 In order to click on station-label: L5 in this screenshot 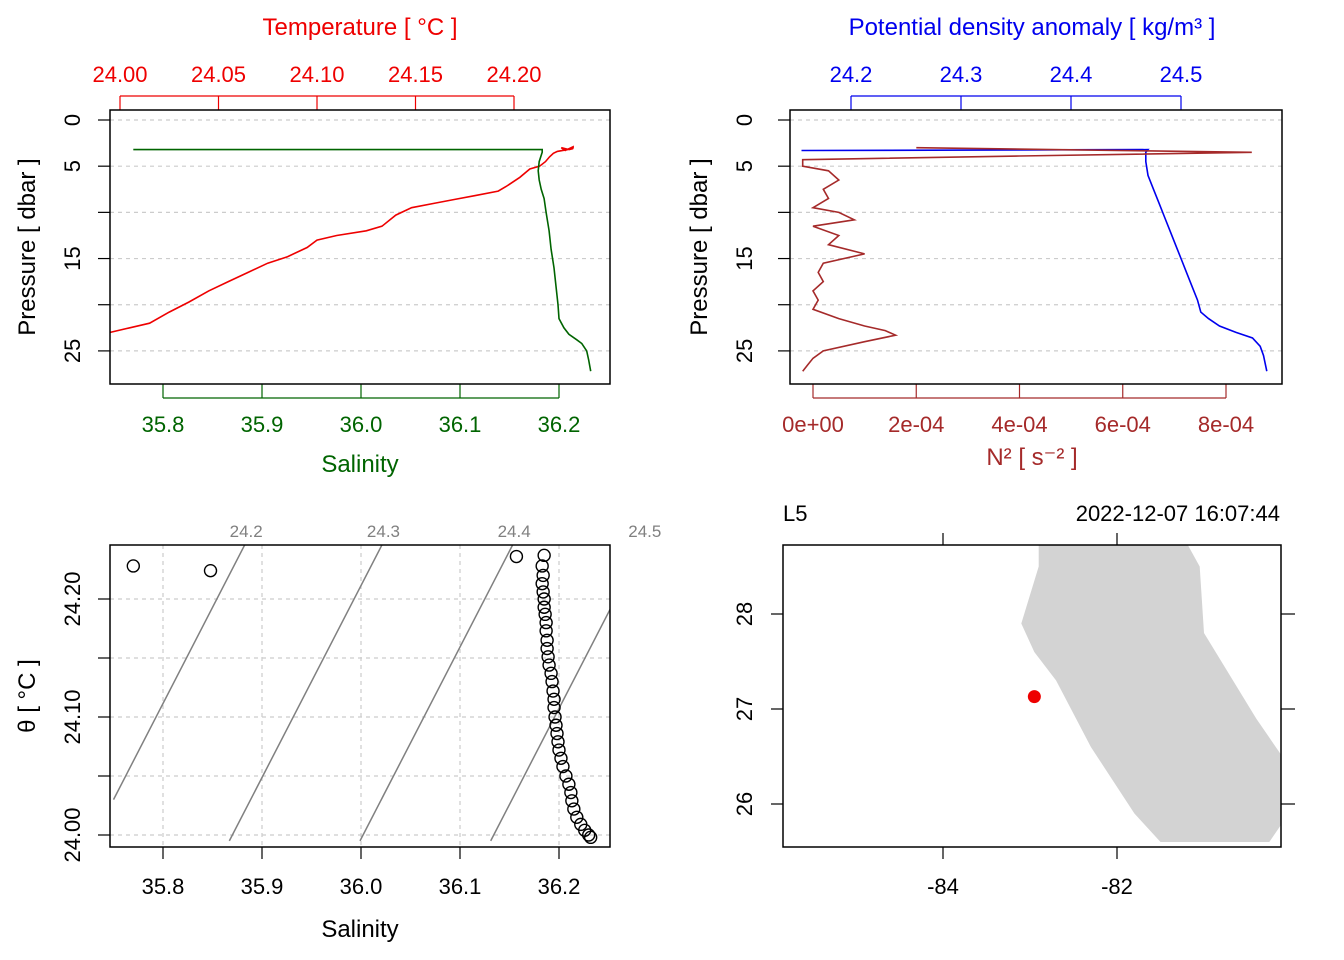, I will do `click(795, 513)`.